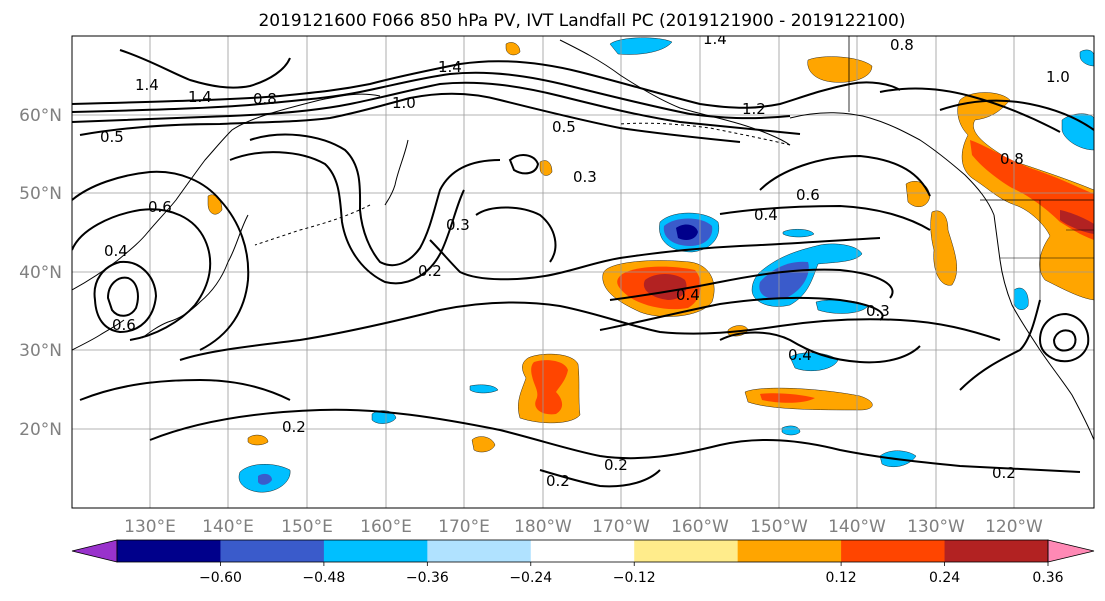 This screenshot has width=1105, height=601. What do you see at coordinates (404, 103) in the screenshot?
I see `contour-label-6: 1.0` at bounding box center [404, 103].